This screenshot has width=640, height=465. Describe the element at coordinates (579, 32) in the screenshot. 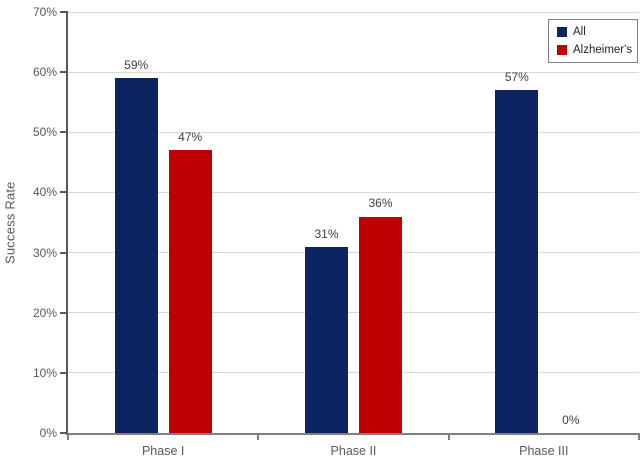

I see `legend-label: All` at that location.